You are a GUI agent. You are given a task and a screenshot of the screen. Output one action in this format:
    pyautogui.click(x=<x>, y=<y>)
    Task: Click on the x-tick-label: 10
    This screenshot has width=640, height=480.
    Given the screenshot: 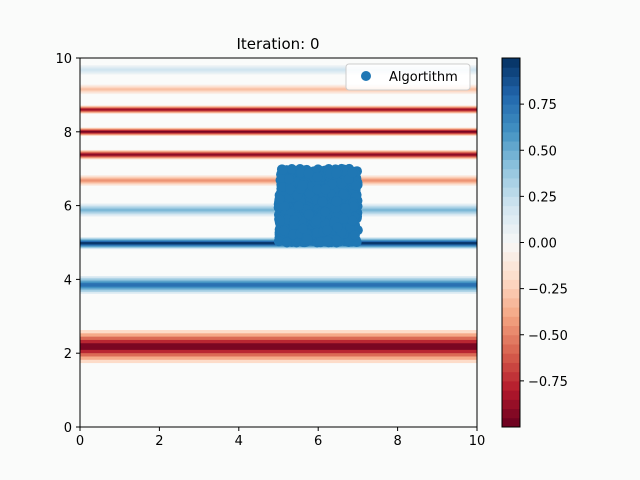 What is the action you would take?
    pyautogui.click(x=477, y=441)
    